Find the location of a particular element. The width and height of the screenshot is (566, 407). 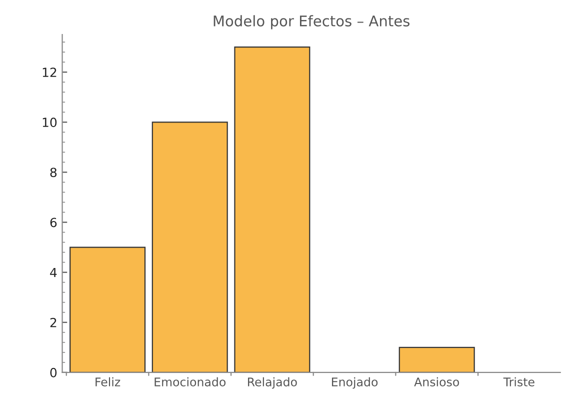

y-tick-label: 6 is located at coordinates (53, 223).